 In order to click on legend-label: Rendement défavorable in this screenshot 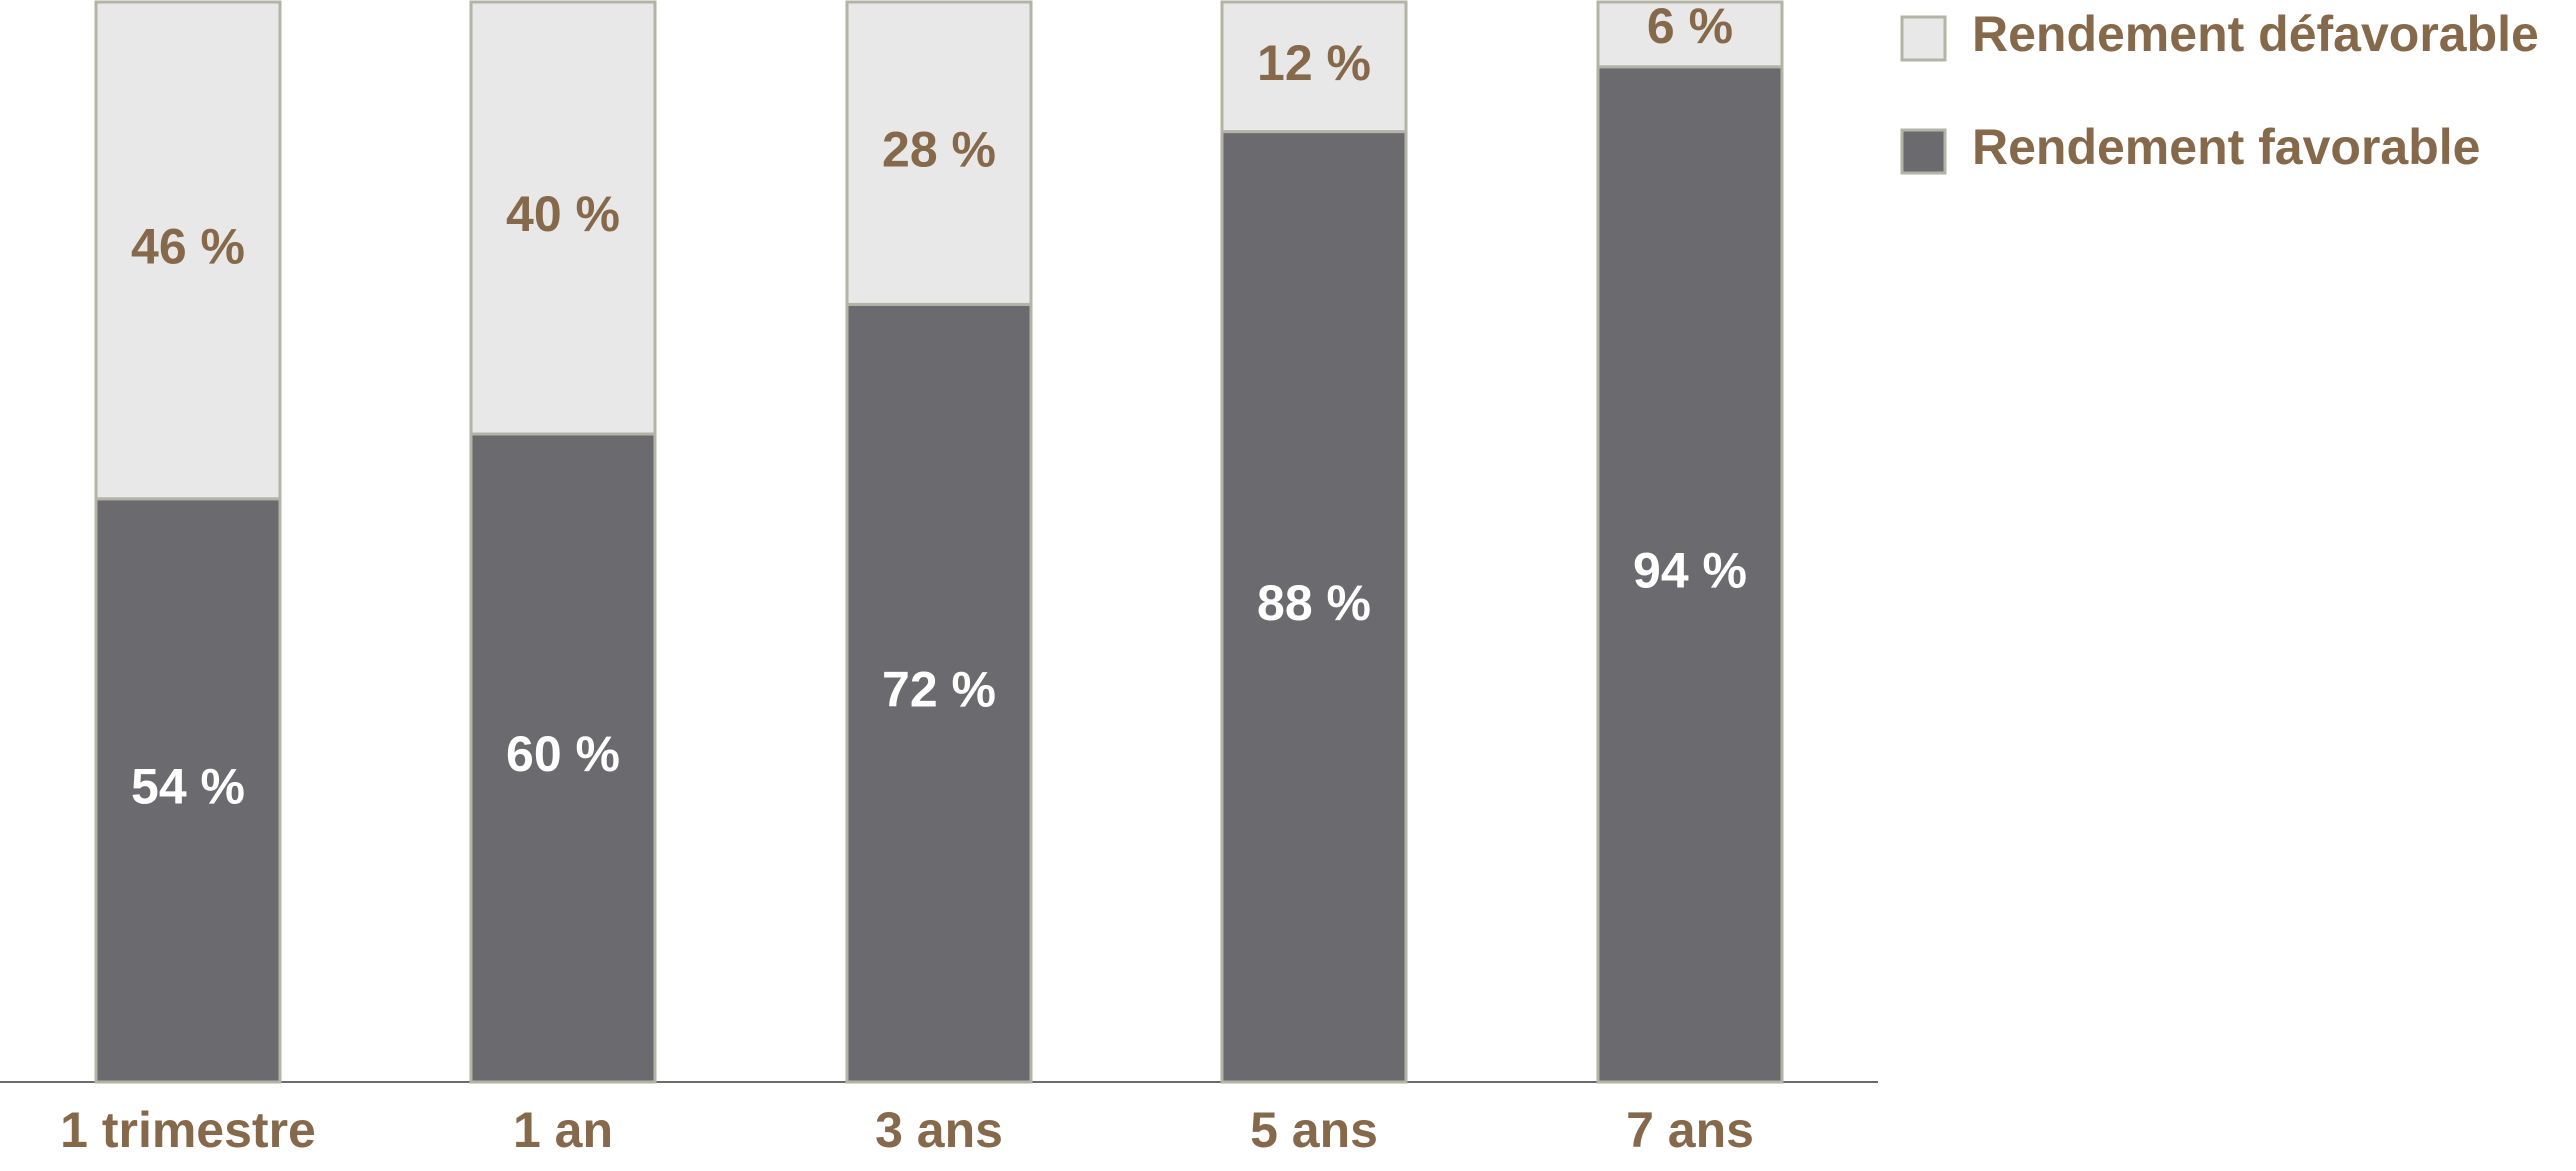, I will do `click(2255, 34)`.